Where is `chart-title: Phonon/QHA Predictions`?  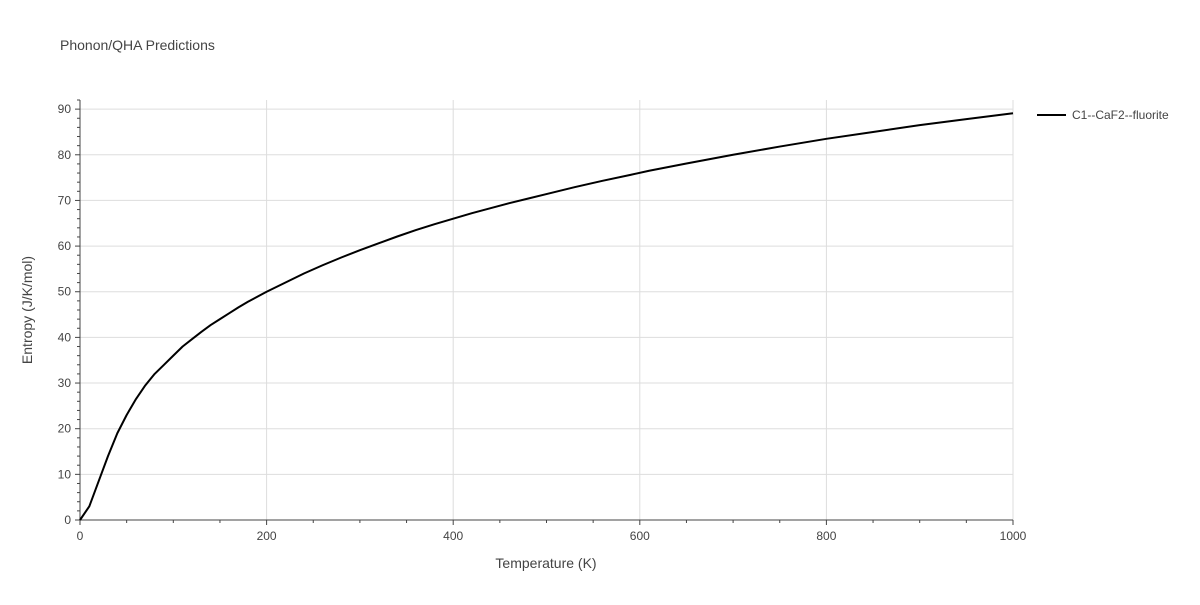 chart-title: Phonon/QHA Predictions is located at coordinates (137, 45).